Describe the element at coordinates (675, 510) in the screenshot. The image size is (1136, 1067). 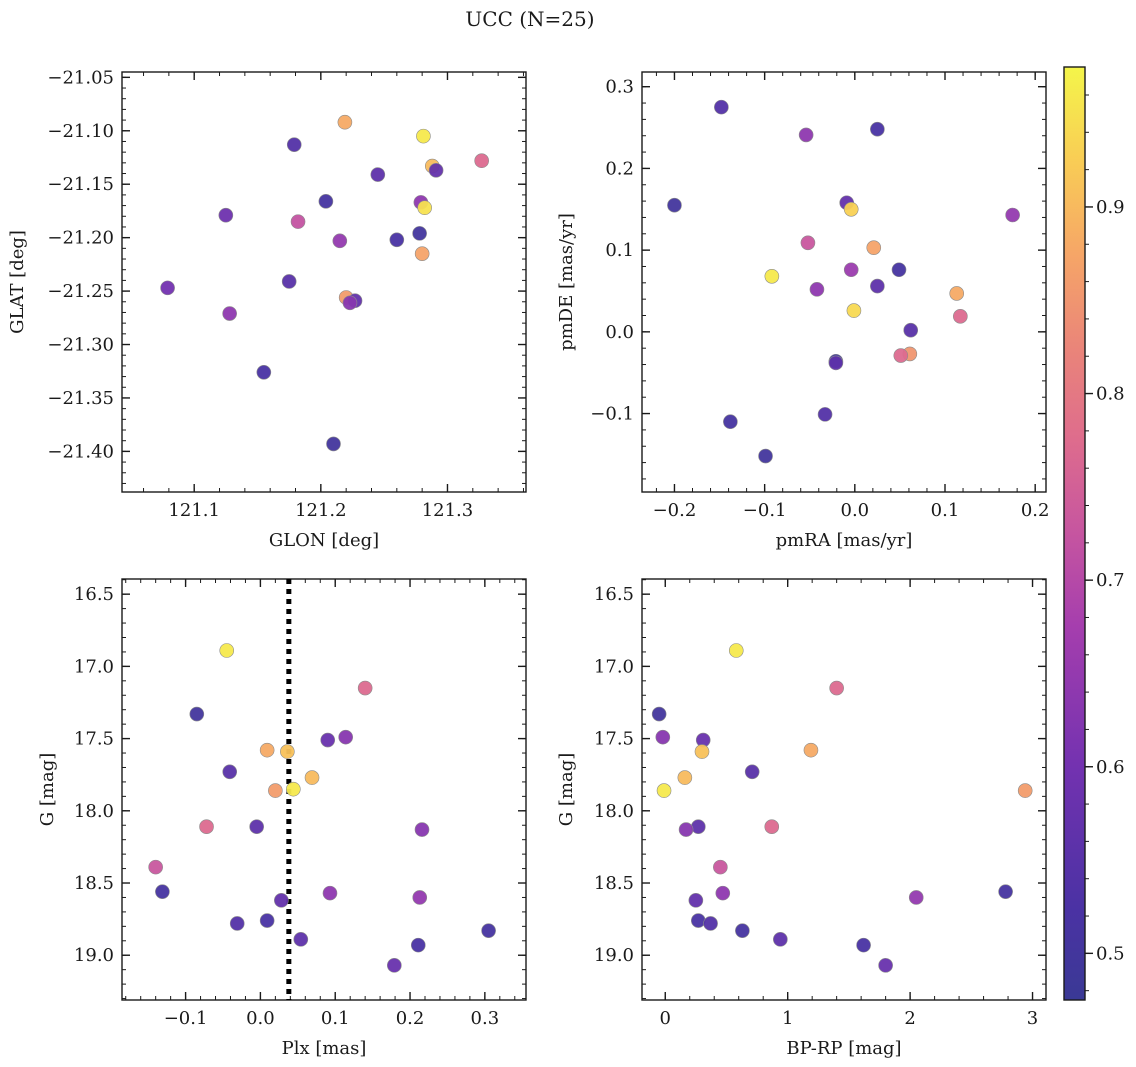
I see `x-tick-label: −0.2` at that location.